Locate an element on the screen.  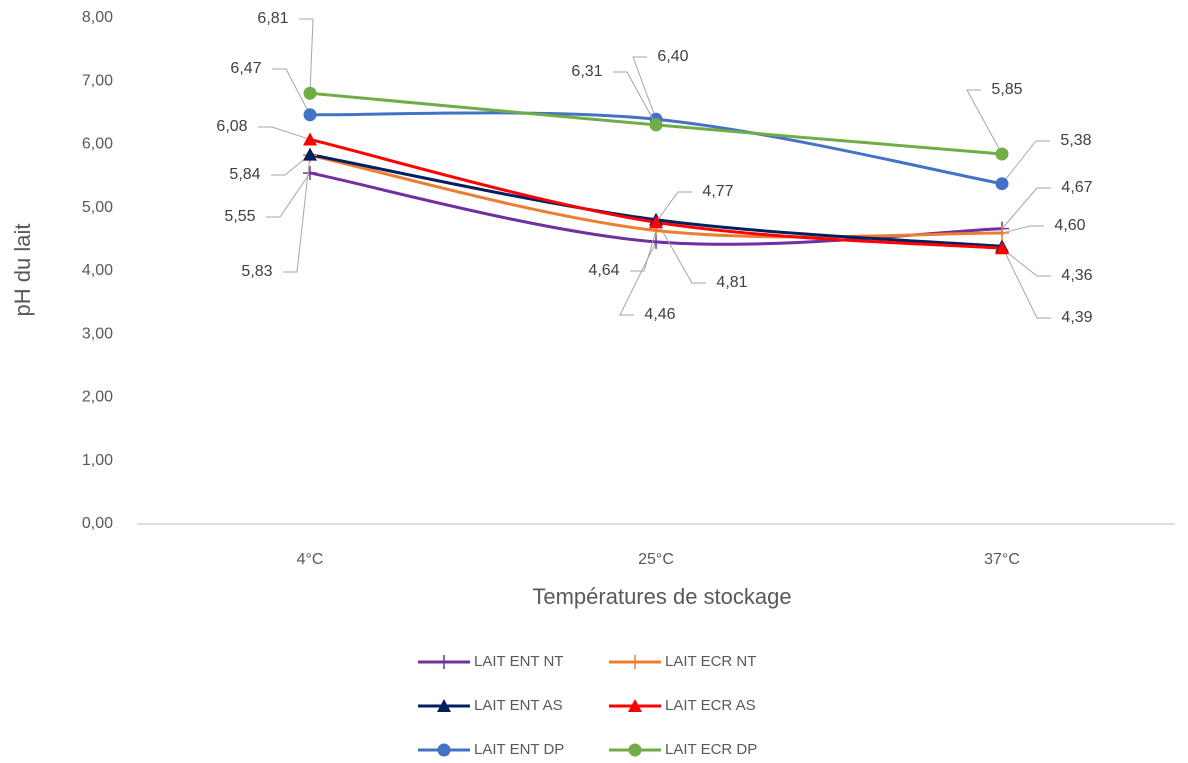
y-tick-label: 7,00 is located at coordinates (97, 80).